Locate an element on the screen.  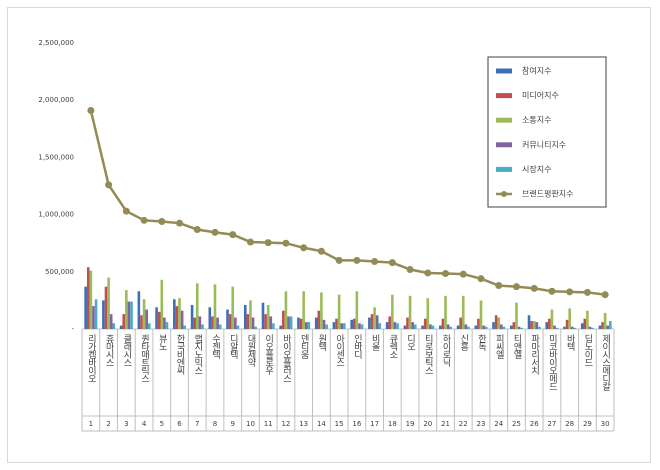
rank-label: 22 is located at coordinates (463, 424).